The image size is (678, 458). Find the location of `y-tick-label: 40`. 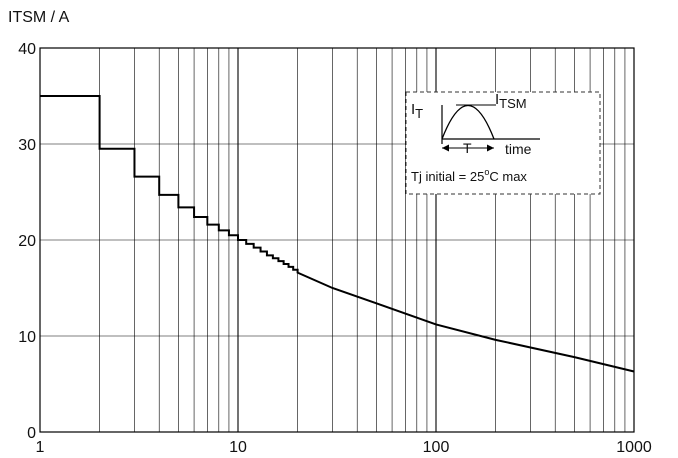

y-tick-label: 40 is located at coordinates (27, 49).